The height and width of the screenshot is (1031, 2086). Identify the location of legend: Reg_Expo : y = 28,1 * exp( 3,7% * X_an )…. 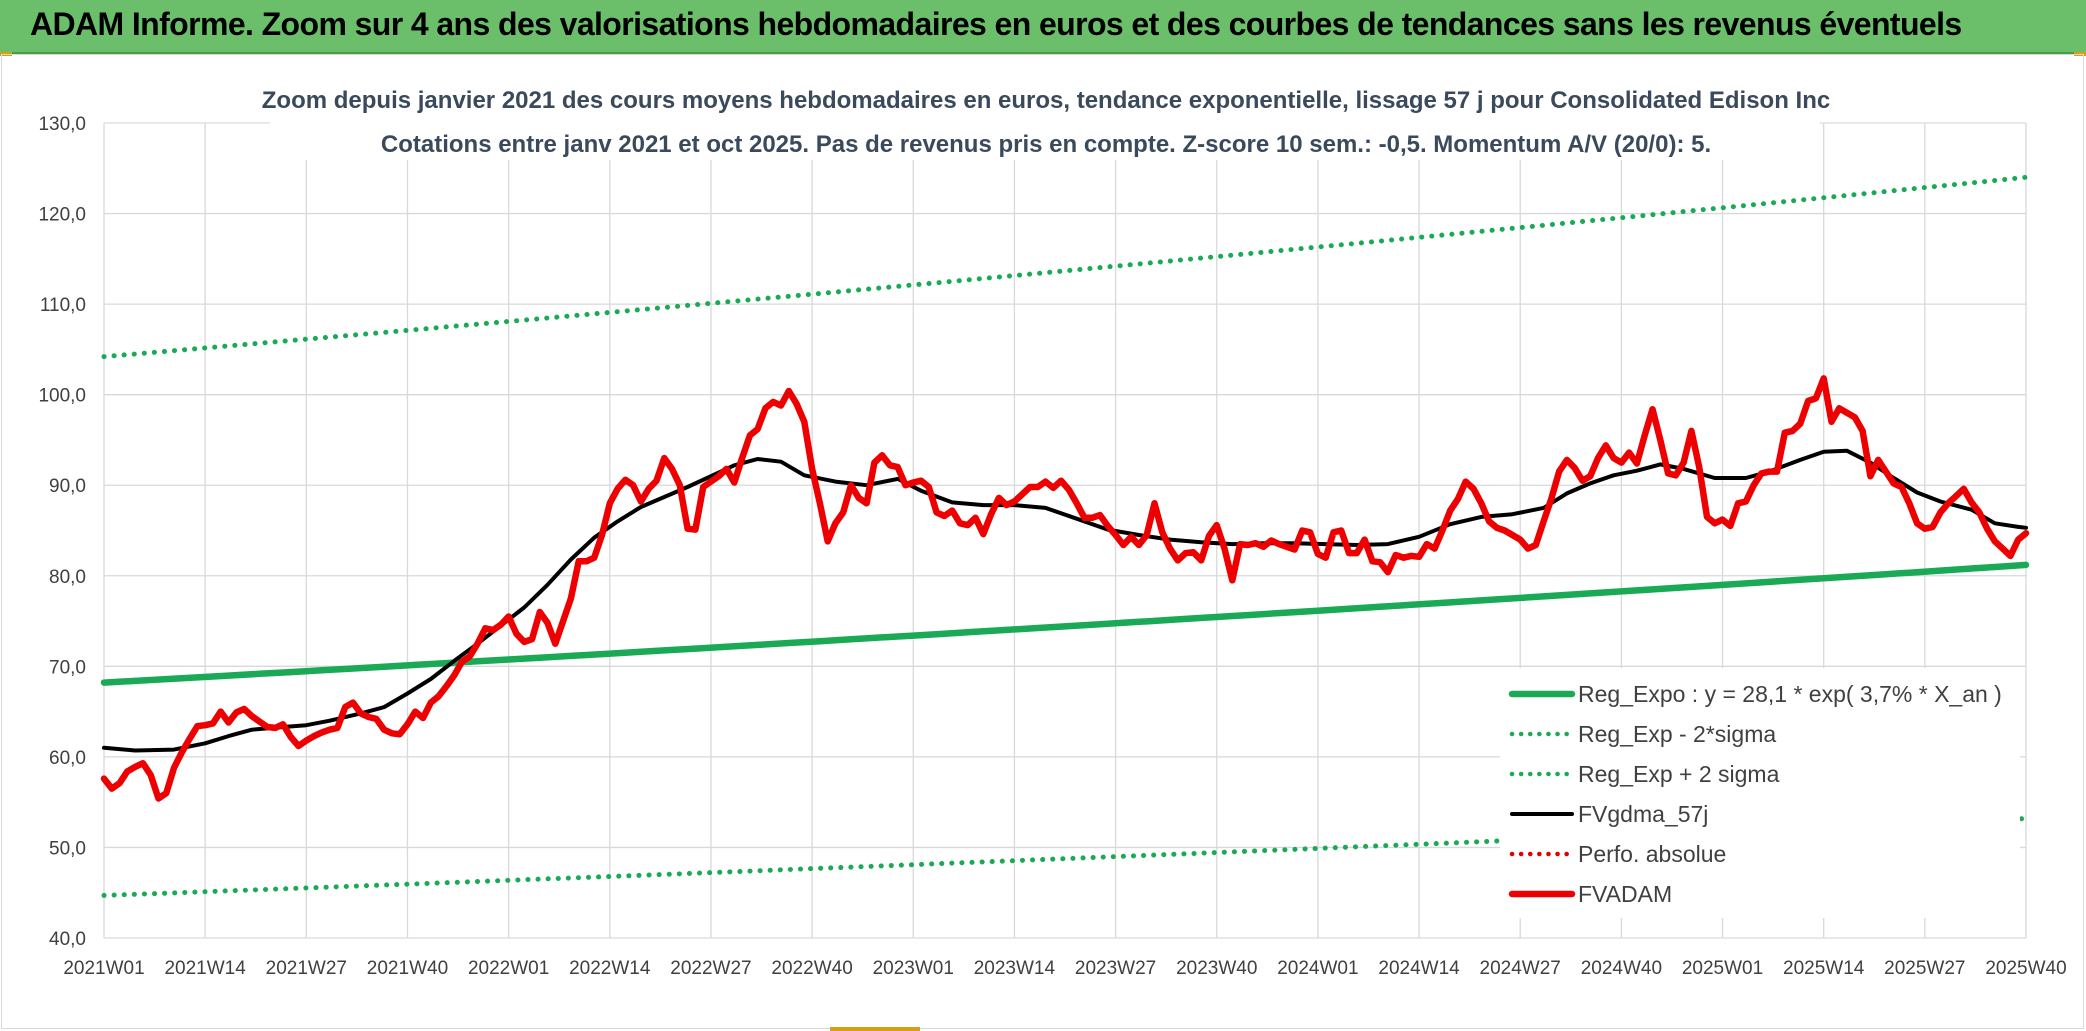
(1760, 793).